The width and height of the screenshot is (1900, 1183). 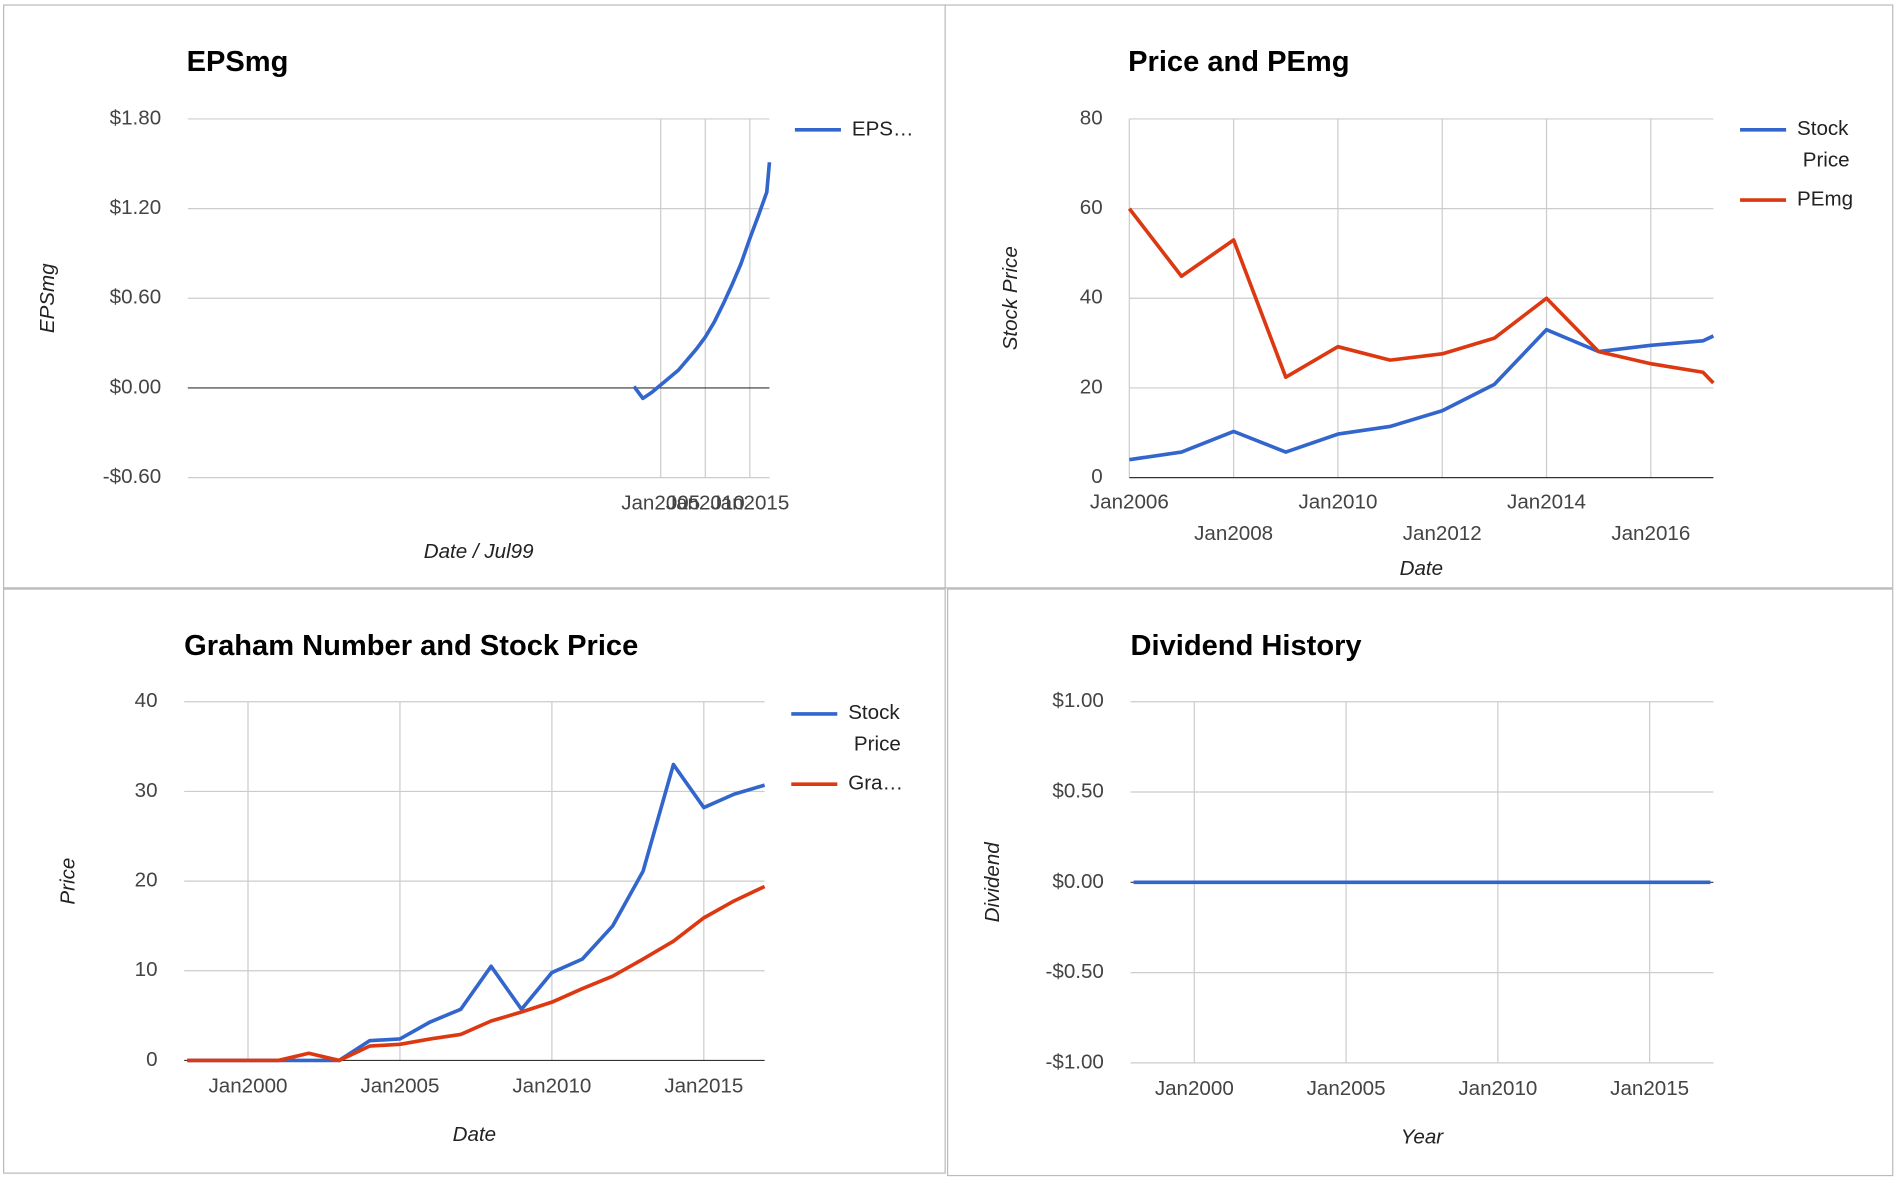 I want to click on x-axis-title: Date / Jul99, so click(x=479, y=551).